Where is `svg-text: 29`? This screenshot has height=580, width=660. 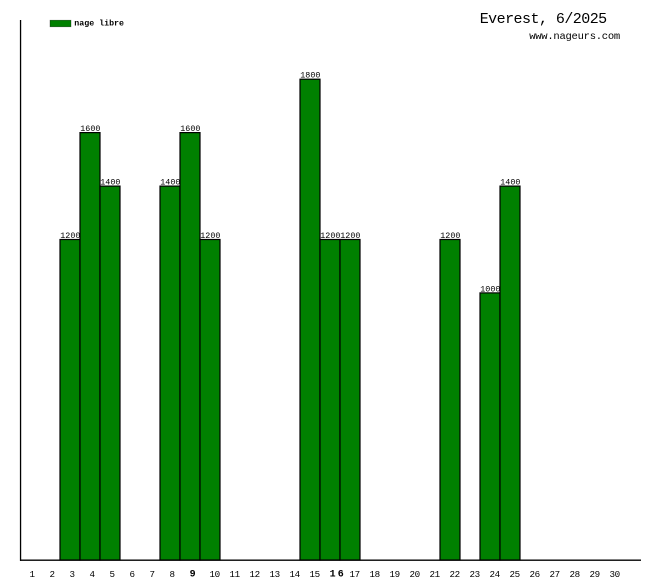 svg-text: 29 is located at coordinates (595, 574).